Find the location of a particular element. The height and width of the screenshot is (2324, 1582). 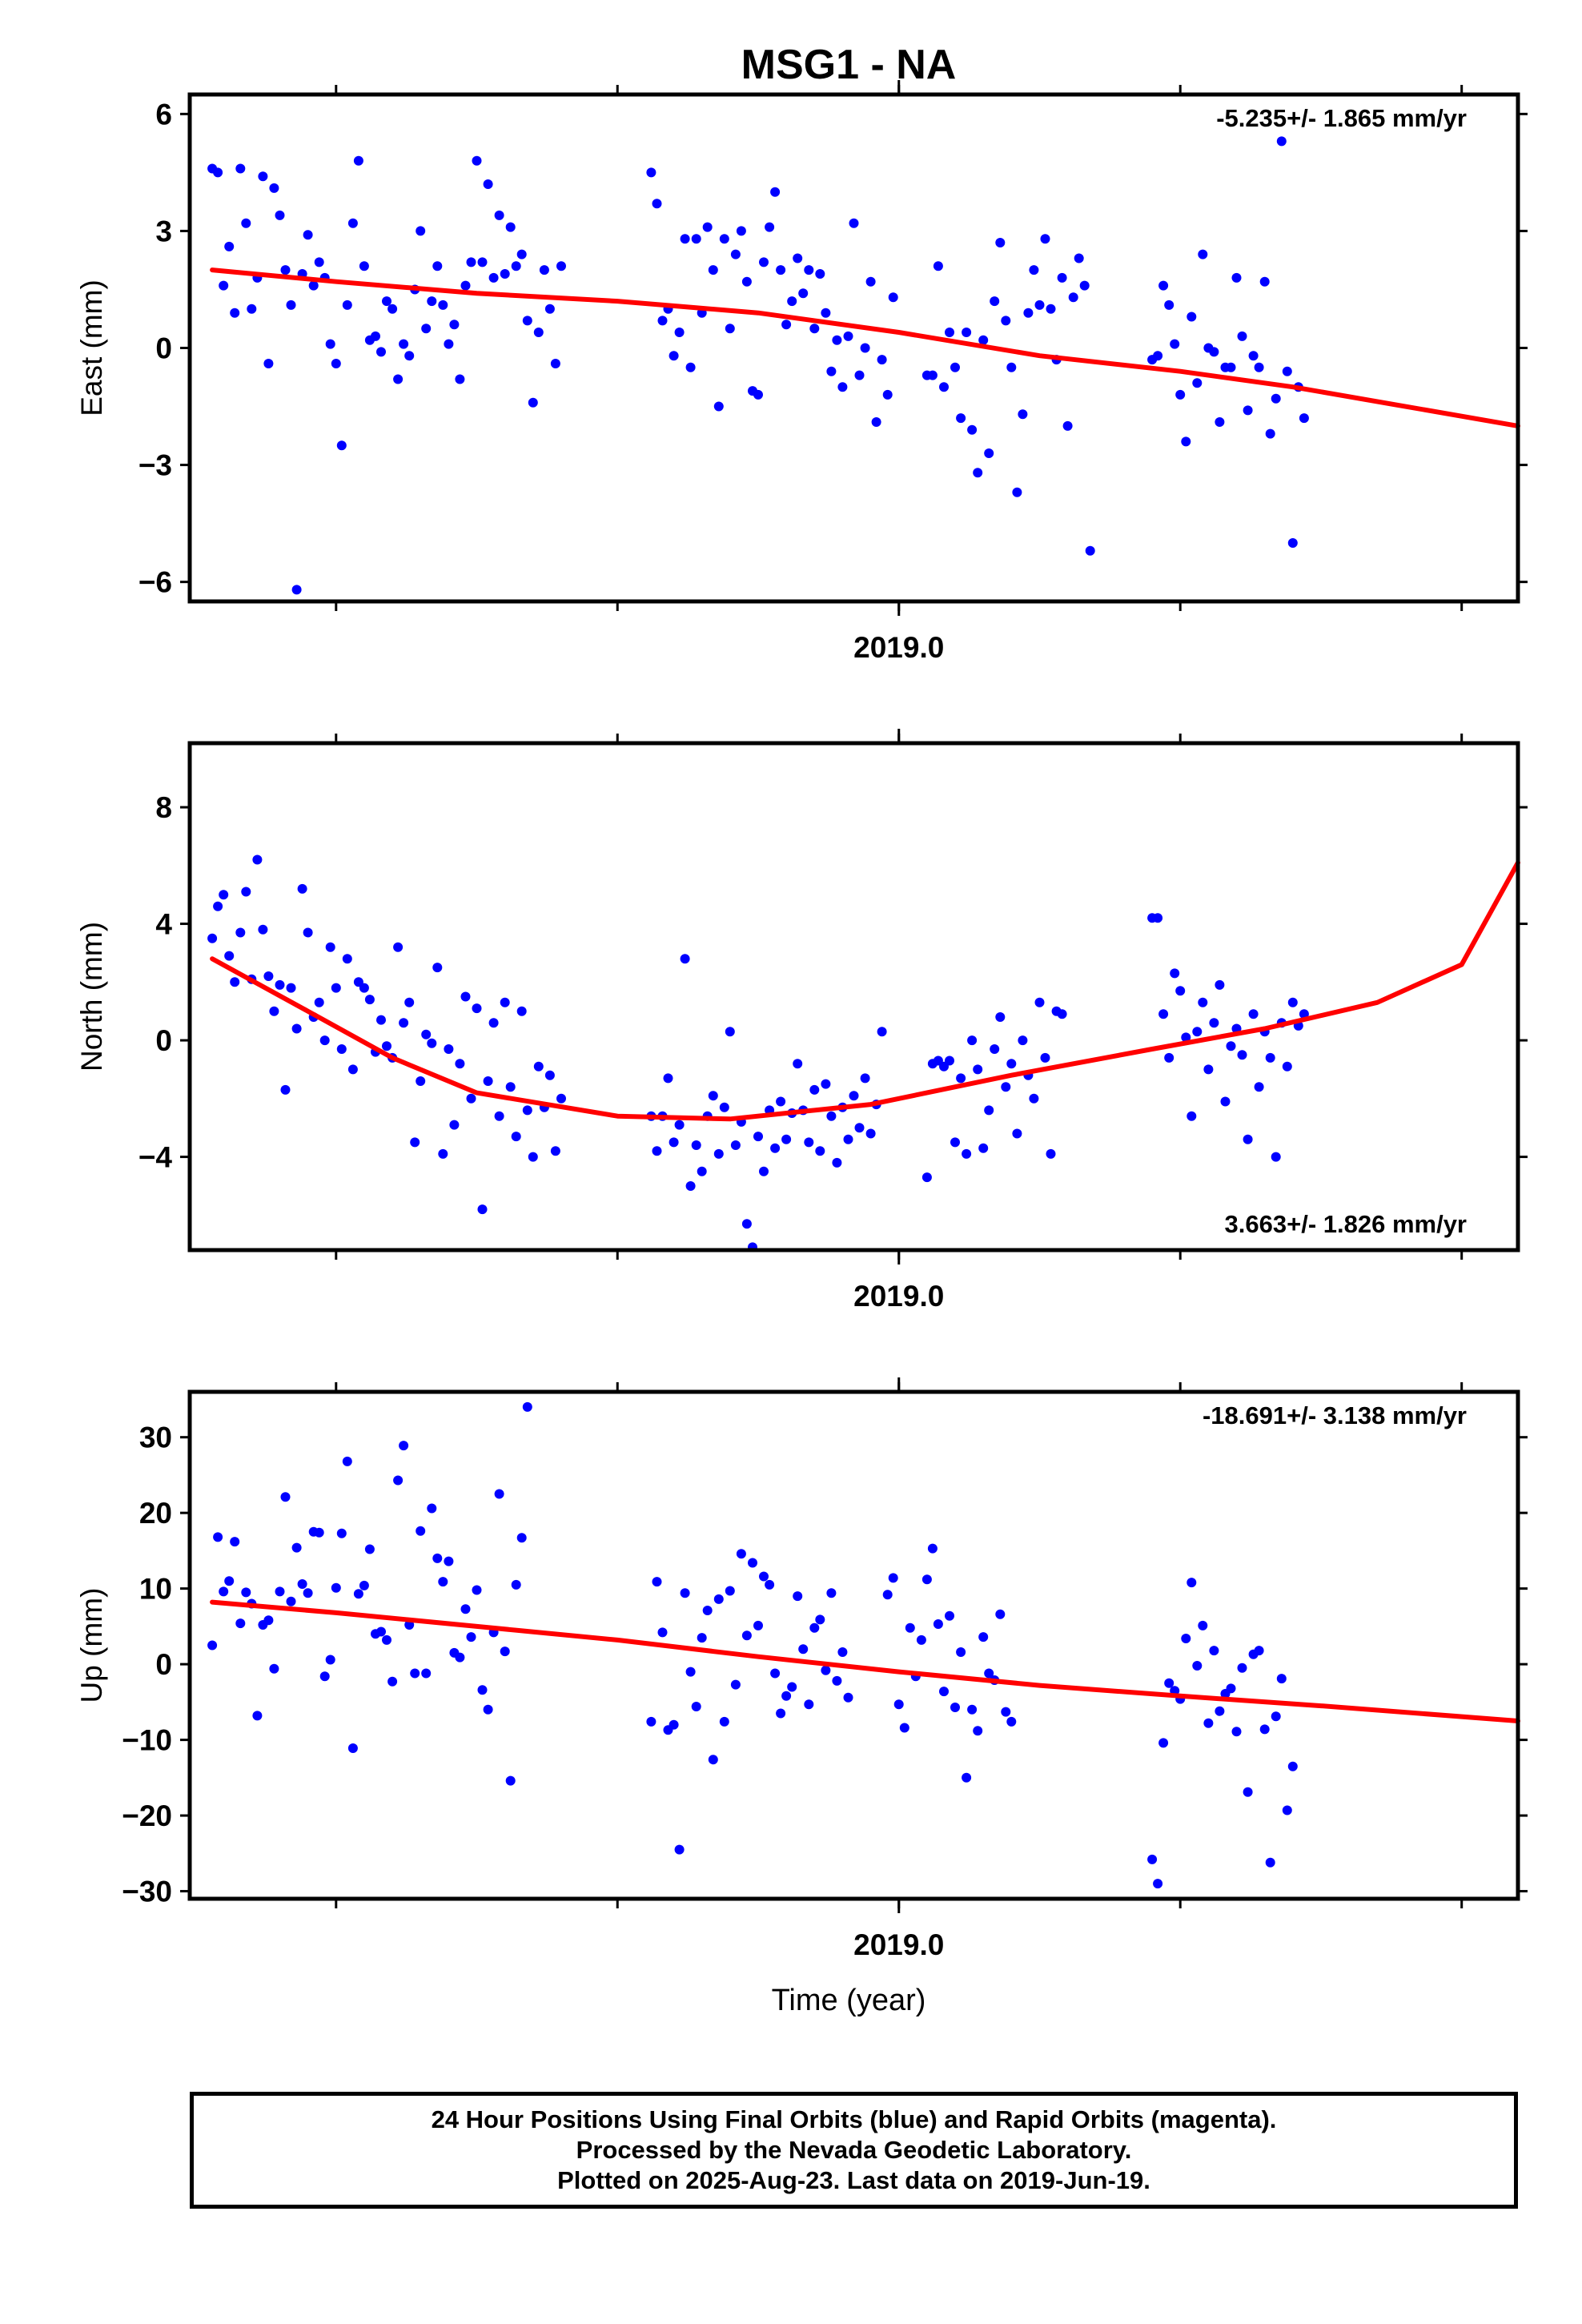

north-trend-line is located at coordinates (865, 991).